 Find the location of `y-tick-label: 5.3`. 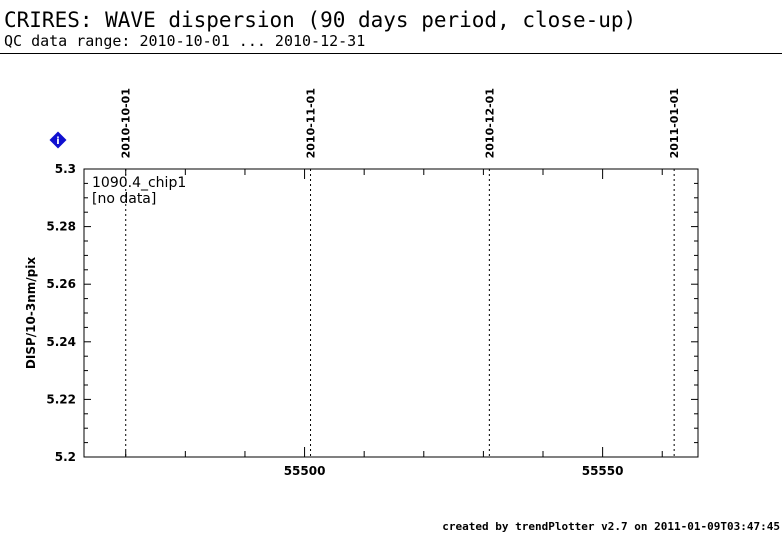

y-tick-label: 5.3 is located at coordinates (65, 169).